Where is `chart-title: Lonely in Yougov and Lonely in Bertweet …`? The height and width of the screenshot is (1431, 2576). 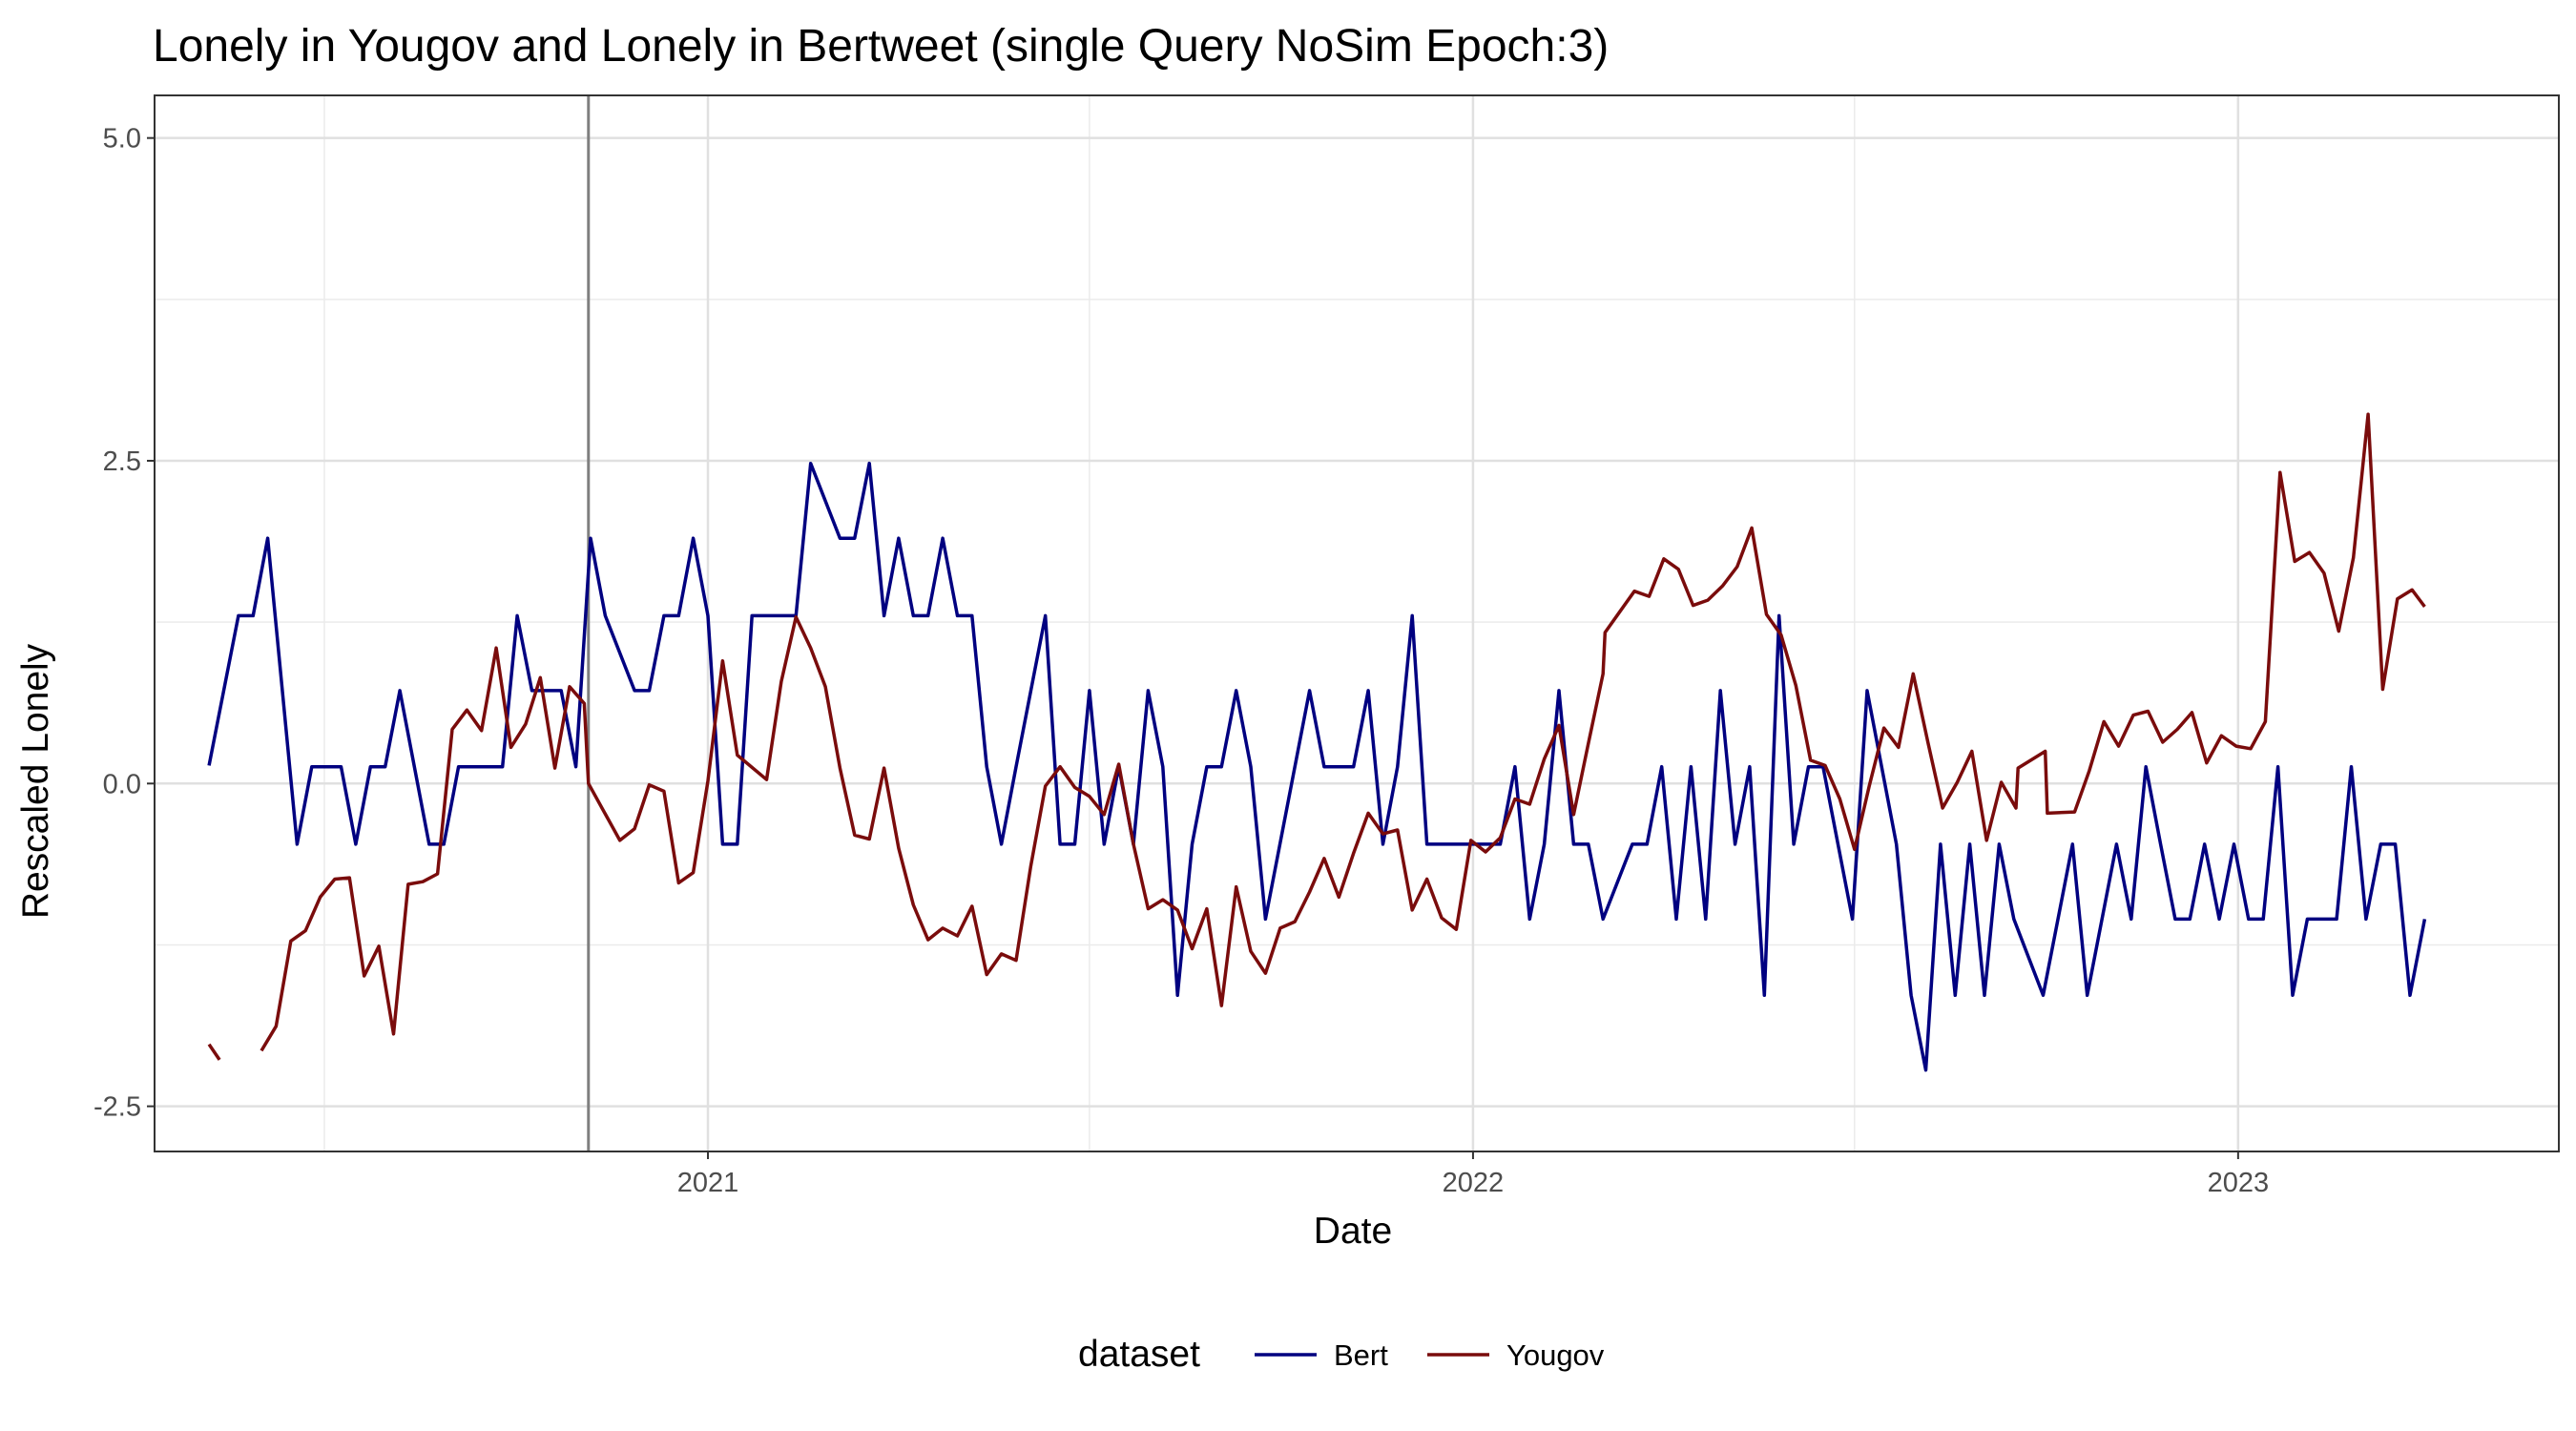
chart-title: Lonely in Yougov and Lonely in Bertweet … is located at coordinates (881, 46).